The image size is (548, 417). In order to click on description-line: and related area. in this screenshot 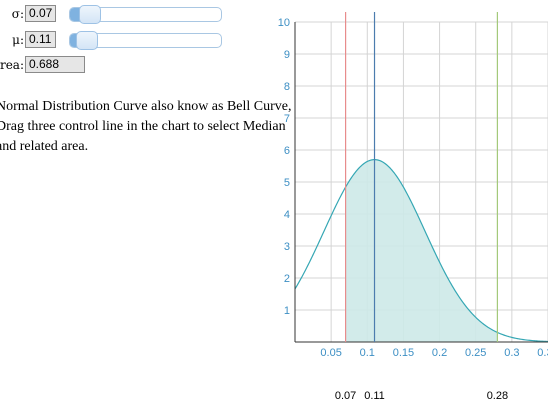, I will do `click(44, 146)`.